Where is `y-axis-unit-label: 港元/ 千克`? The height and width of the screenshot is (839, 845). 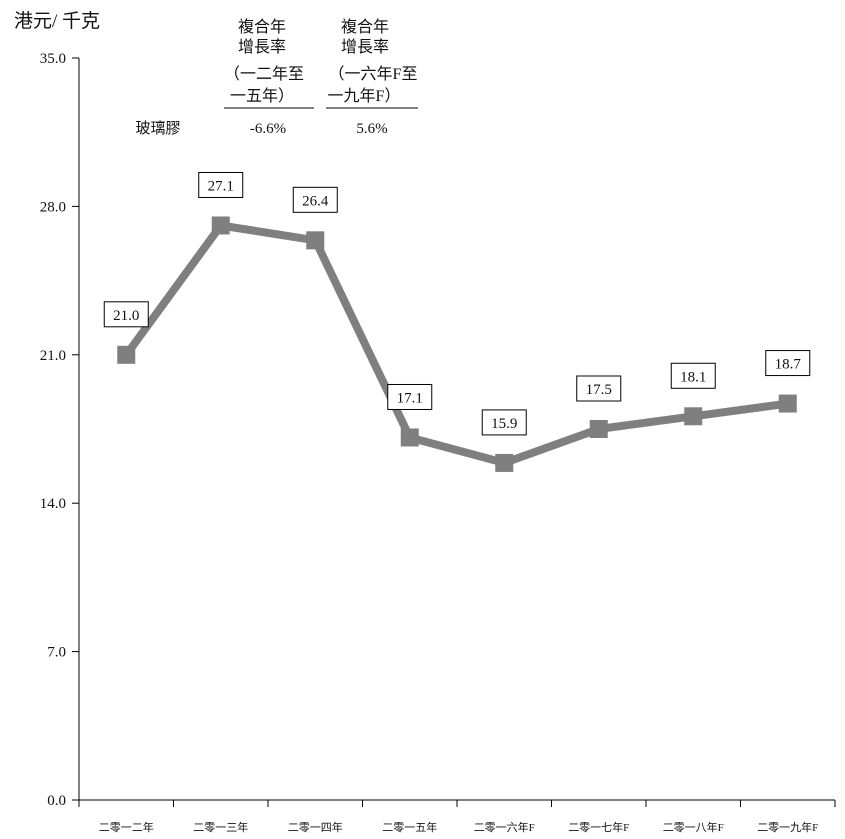 y-axis-unit-label: 港元/ 千克 is located at coordinates (57, 21).